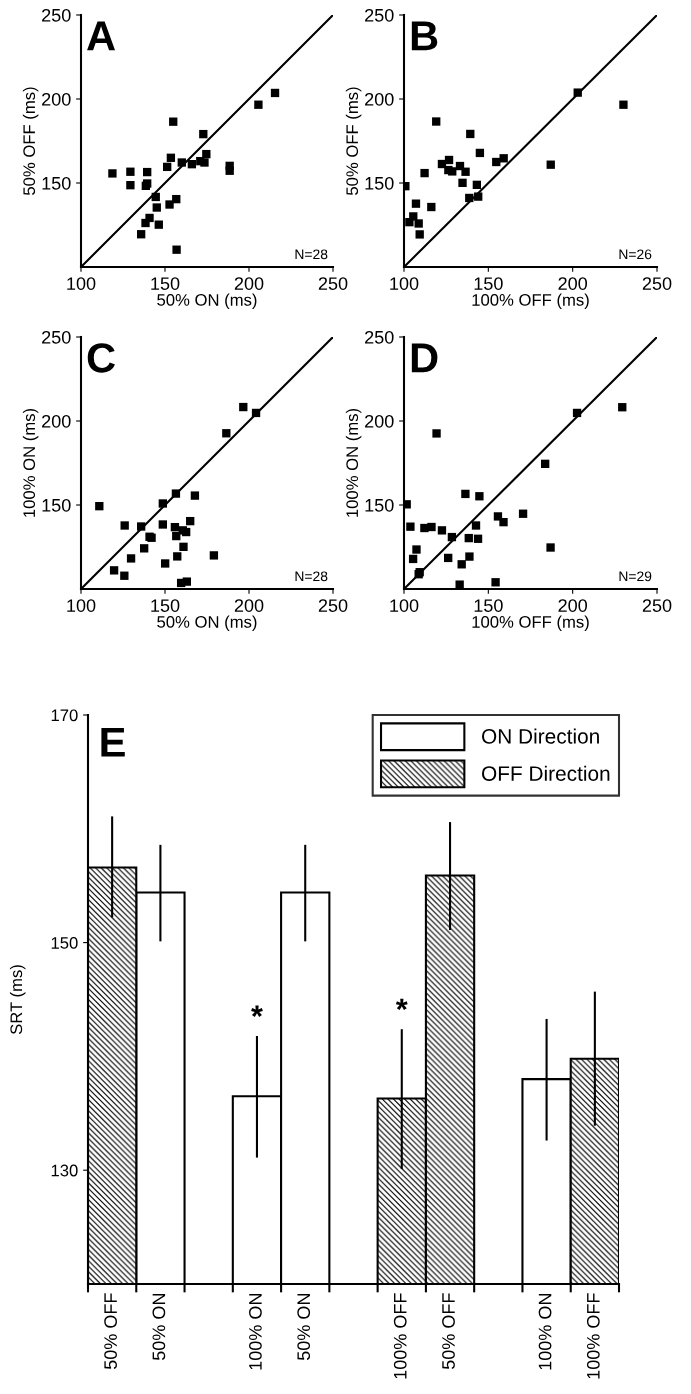 Image resolution: width=691 pixels, height=1394 pixels. Describe the element at coordinates (30, 462) in the screenshot. I see `y-axis-title: 100% ON (ms)` at that location.